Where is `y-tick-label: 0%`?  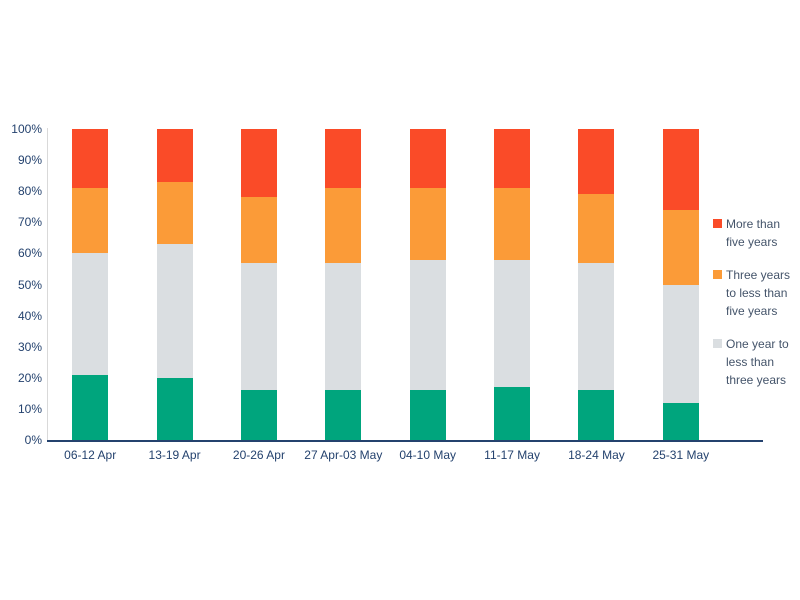 y-tick-label: 0% is located at coordinates (33, 440).